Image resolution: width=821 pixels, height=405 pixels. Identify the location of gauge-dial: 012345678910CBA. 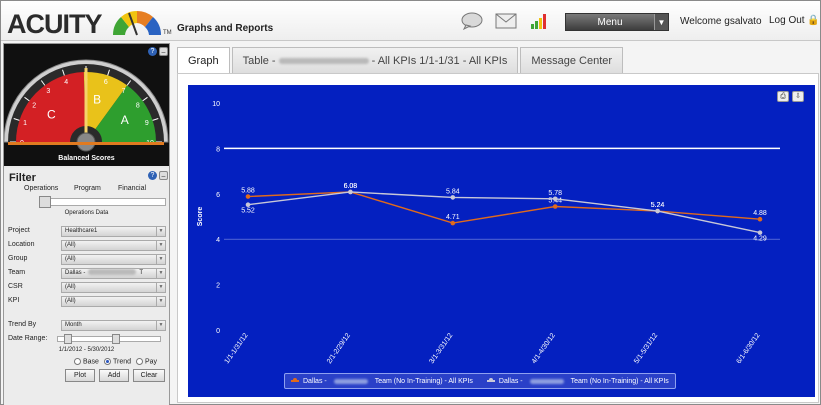
(86, 105).